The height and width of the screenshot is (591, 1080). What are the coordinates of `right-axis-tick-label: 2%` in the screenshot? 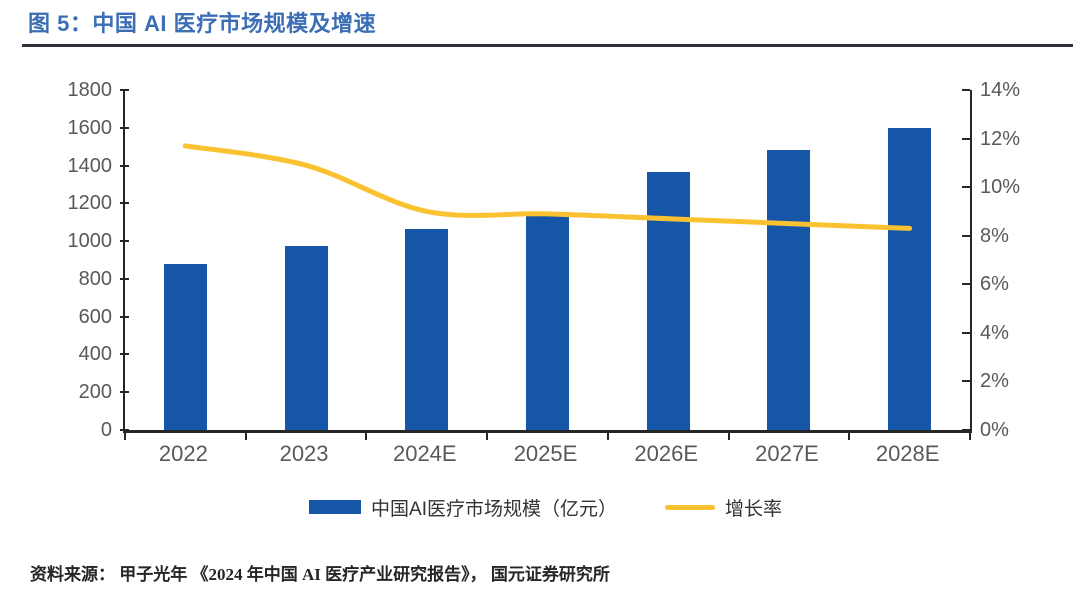 It's located at (994, 381).